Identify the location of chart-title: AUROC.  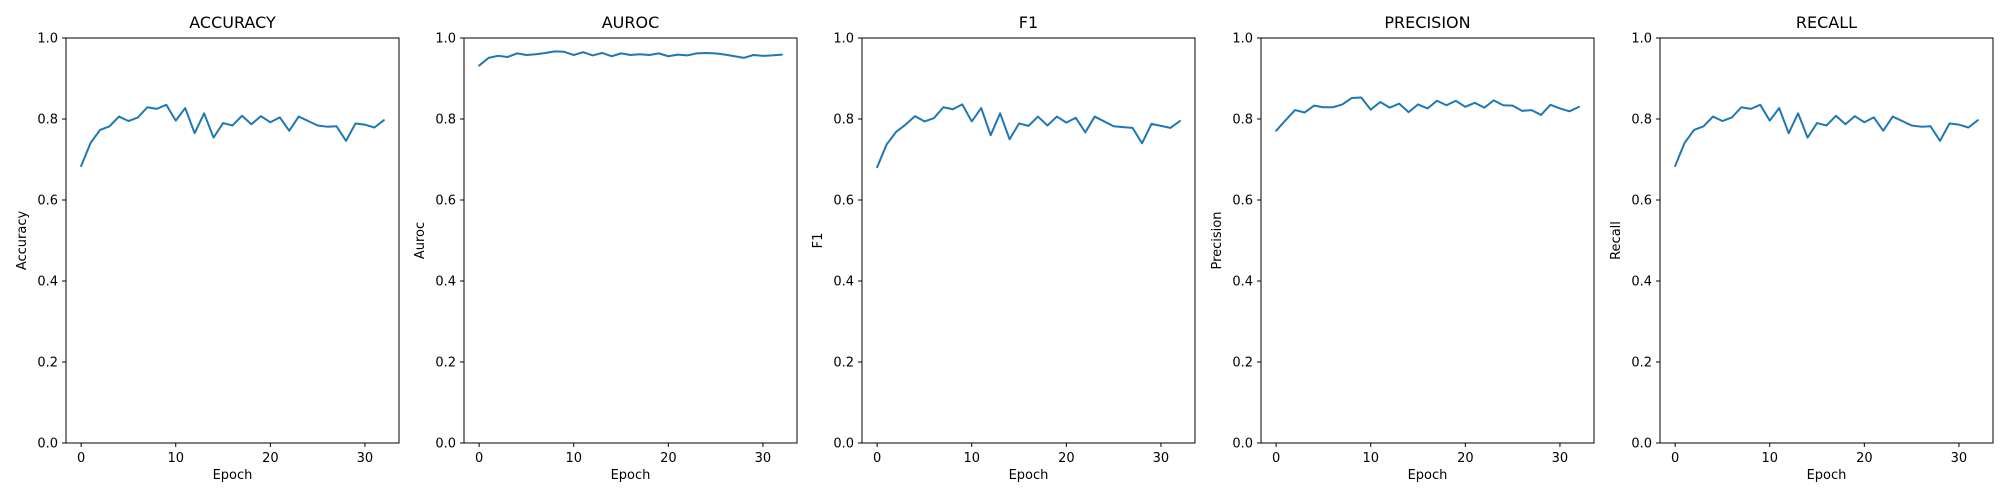
(631, 22).